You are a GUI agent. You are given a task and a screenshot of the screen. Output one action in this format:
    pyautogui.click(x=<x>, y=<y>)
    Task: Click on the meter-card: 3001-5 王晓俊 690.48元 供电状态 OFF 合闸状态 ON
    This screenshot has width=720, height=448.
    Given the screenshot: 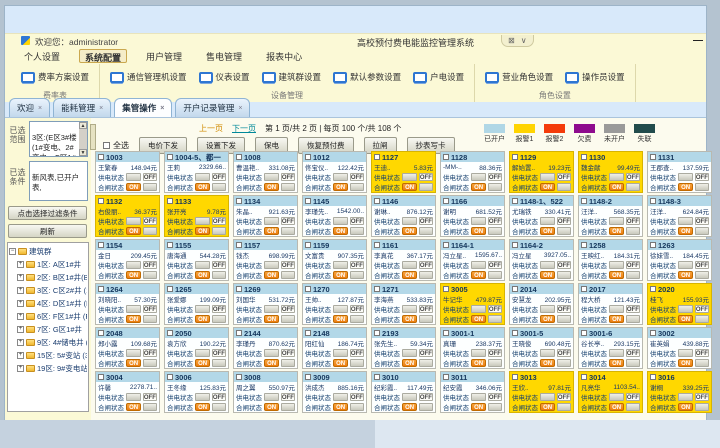 What is the action you would take?
    pyautogui.click(x=541, y=348)
    